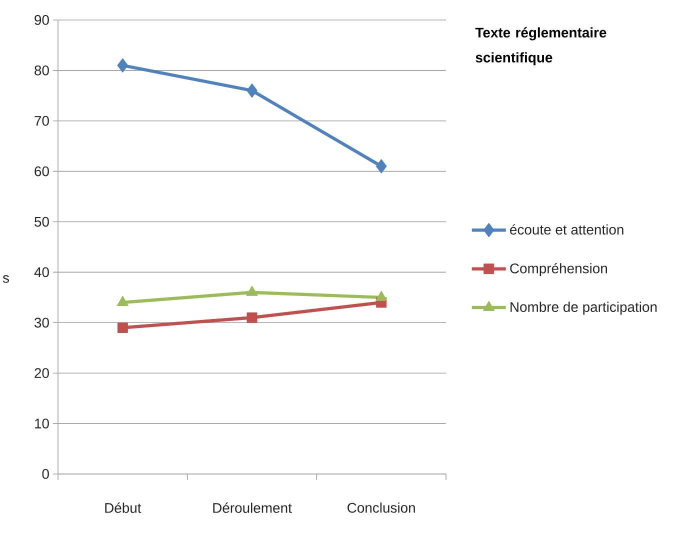 The height and width of the screenshot is (534, 675). I want to click on x-tick-label: Déroulement, so click(252, 507).